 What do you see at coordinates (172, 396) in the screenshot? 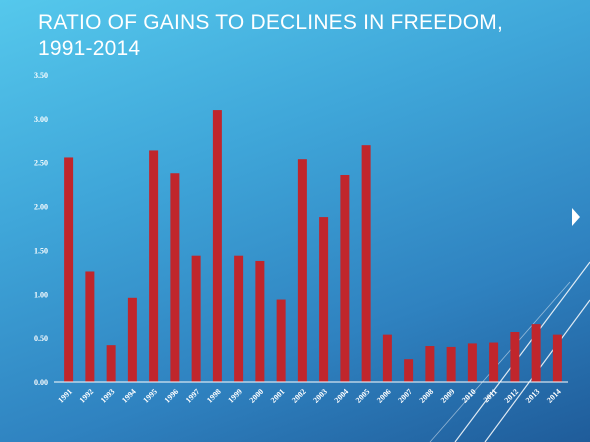
I see `x-tick-label: 1996` at bounding box center [172, 396].